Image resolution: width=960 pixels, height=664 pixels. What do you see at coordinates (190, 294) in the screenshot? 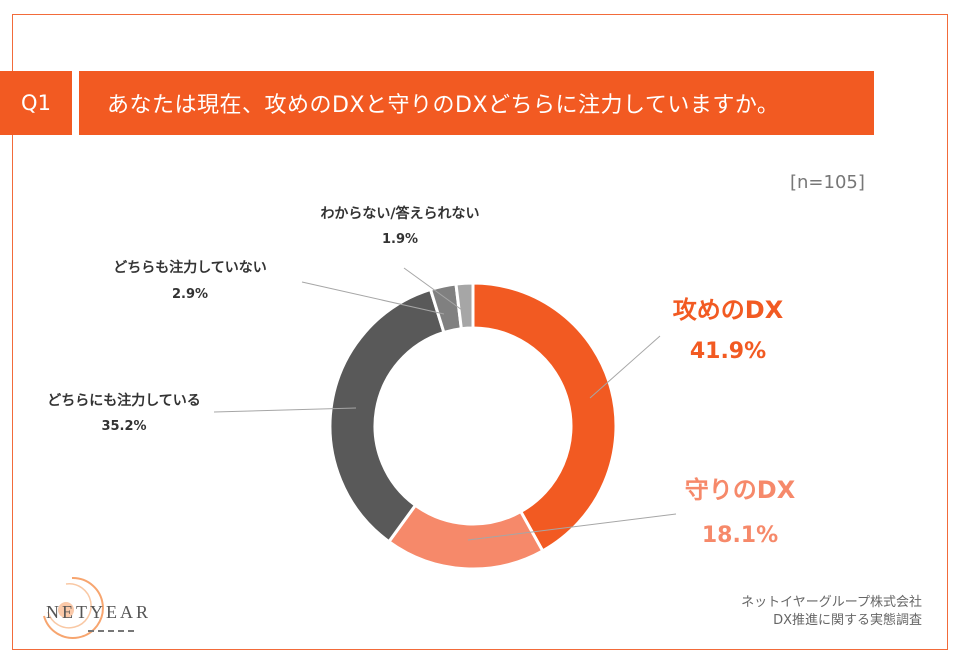
I see `slice-percent-4: 2.9%` at bounding box center [190, 294].